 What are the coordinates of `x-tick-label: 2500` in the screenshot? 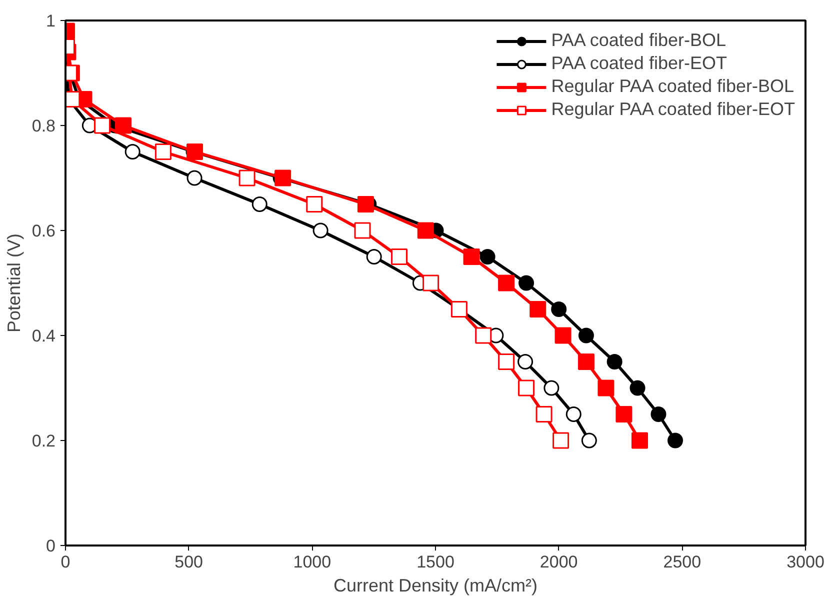 It's located at (682, 562).